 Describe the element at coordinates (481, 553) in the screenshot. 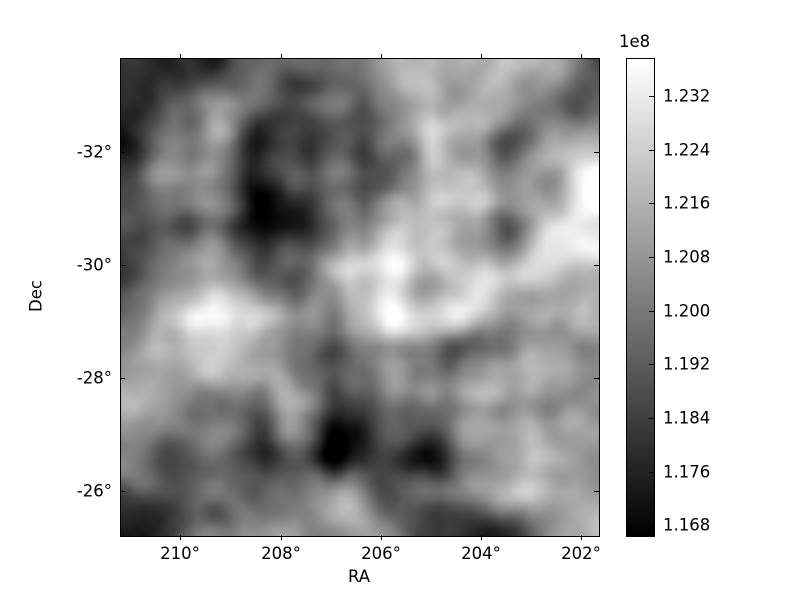

I see `x-tick-label: 204°` at that location.